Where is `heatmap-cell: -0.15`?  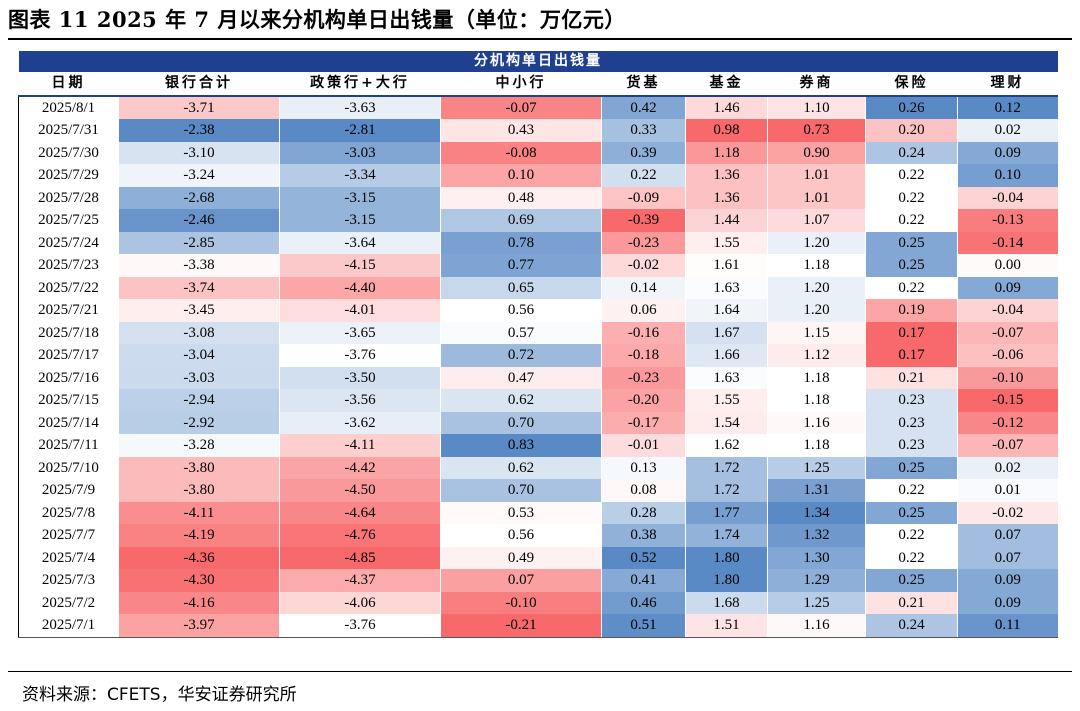 heatmap-cell: -0.15 is located at coordinates (1007, 400).